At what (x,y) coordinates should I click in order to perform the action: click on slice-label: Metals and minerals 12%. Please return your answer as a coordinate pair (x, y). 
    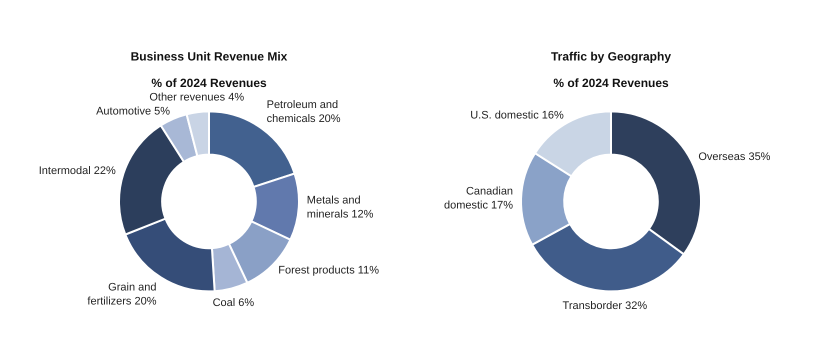
    Looking at the image, I should click on (340, 207).